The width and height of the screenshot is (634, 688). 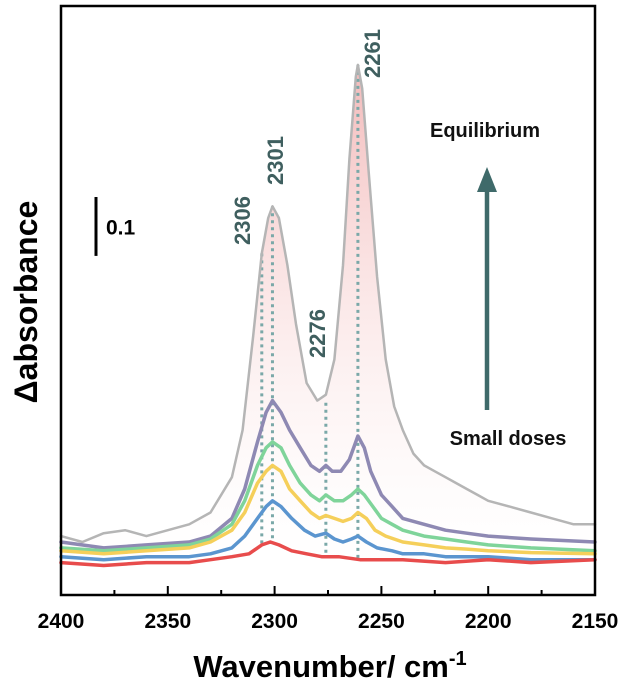 I want to click on x-axis-title-superscript: -1, so click(x=458, y=659).